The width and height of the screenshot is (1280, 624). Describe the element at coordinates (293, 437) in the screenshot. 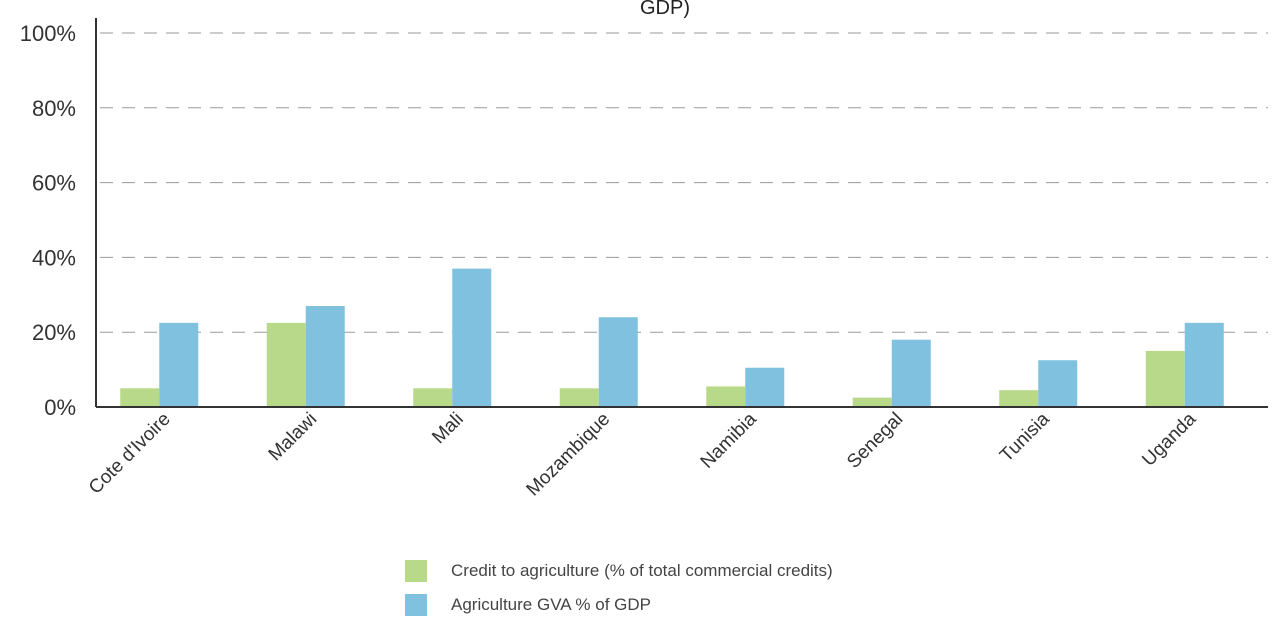

I see `x-tick-label: Malawi` at that location.